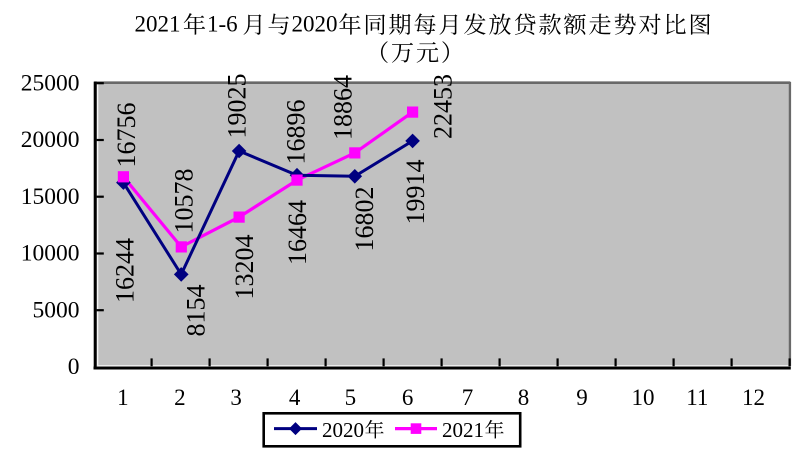  I want to click on svg-text: 5, so click(351, 397).